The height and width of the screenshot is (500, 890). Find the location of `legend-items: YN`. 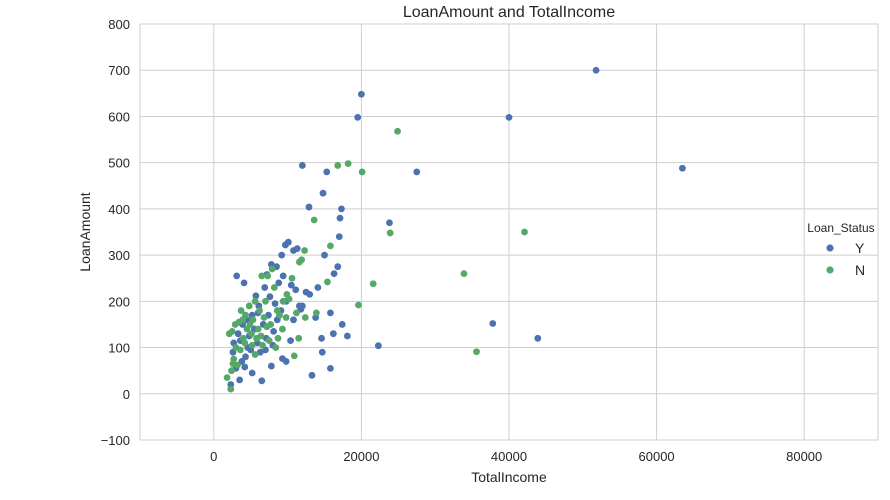

legend-items: YN is located at coordinates (845, 259).